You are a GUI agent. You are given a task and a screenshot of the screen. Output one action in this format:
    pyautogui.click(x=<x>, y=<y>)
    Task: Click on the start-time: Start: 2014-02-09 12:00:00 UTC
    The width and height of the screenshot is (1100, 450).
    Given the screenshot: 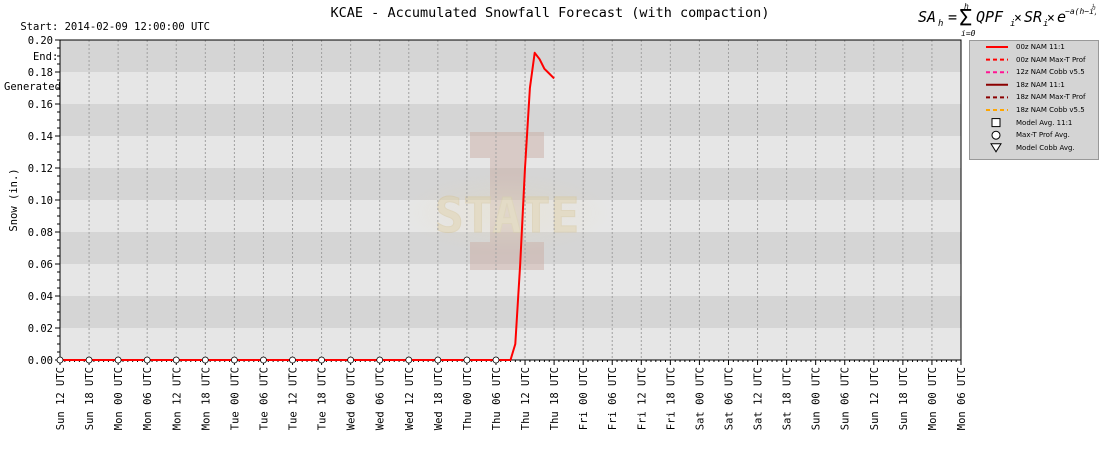 What is the action you would take?
    pyautogui.click(x=115, y=27)
    